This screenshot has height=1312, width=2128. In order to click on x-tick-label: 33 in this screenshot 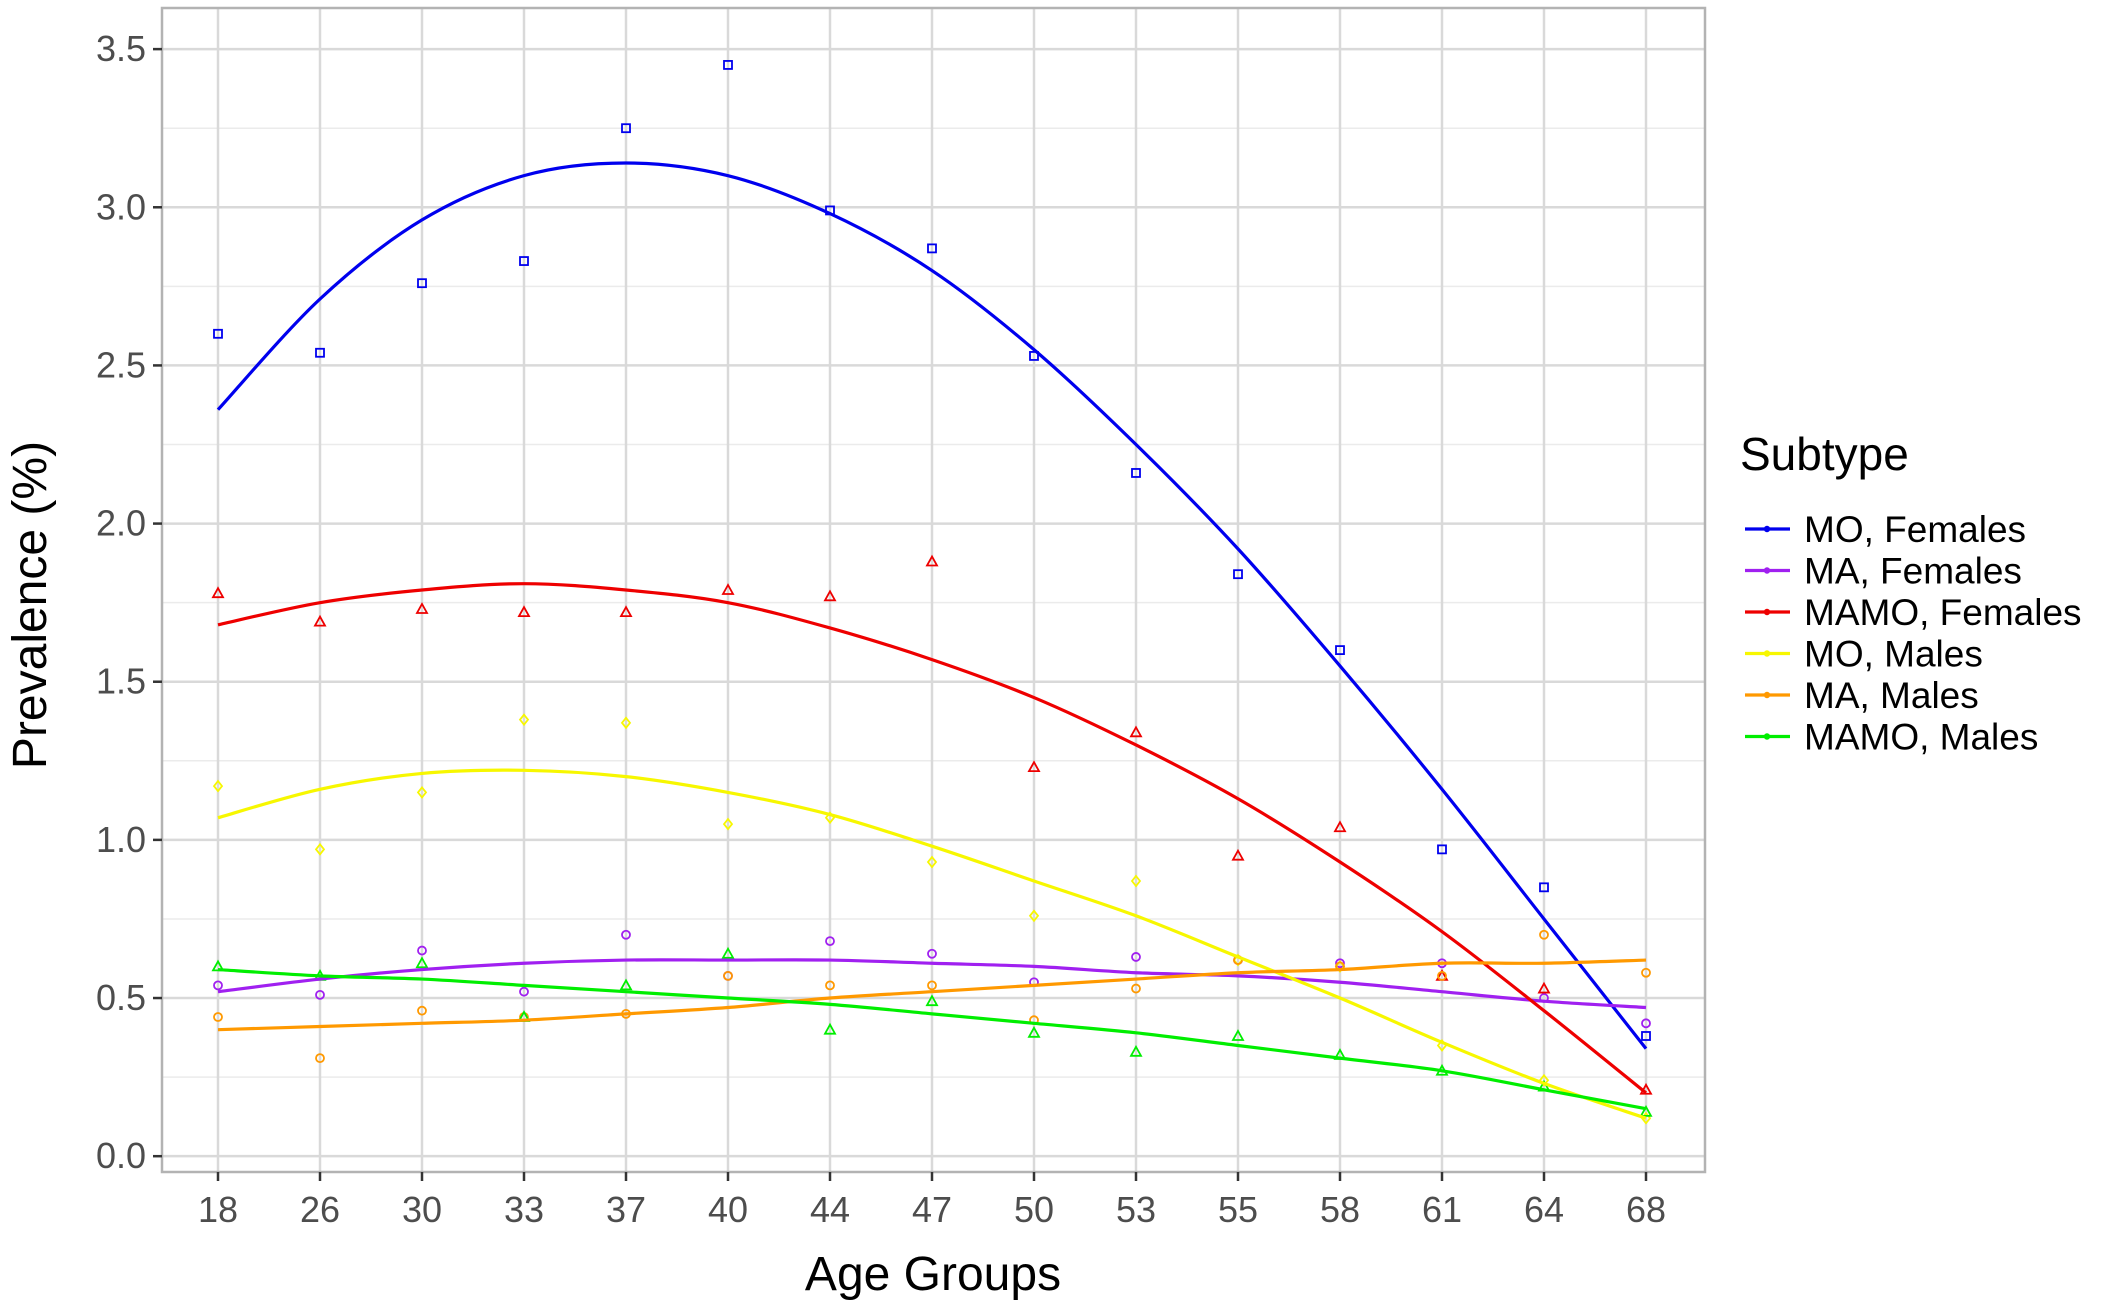, I will do `click(524, 1209)`.